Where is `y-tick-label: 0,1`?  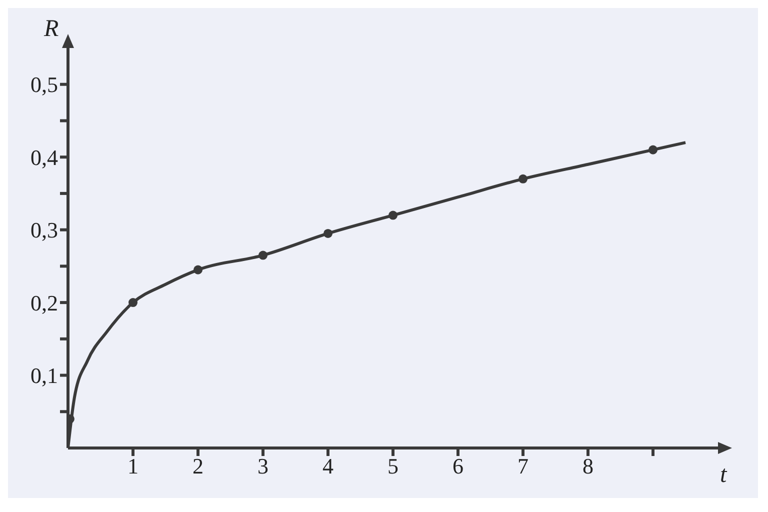
y-tick-label: 0,1 is located at coordinates (44, 375).